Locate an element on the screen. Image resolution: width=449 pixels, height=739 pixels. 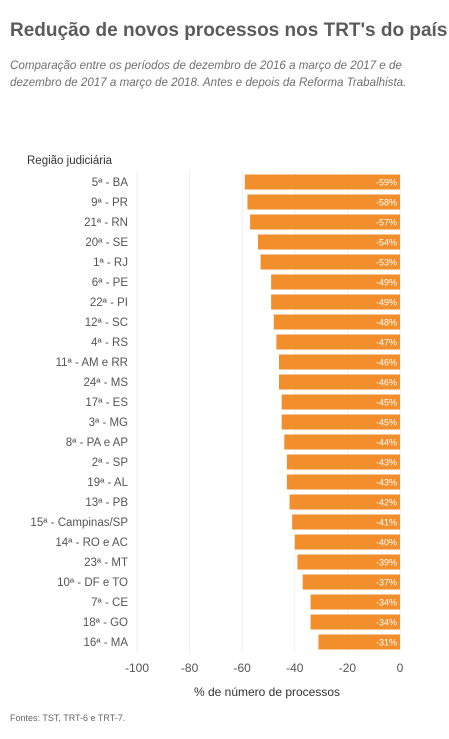
category-label: 2ª - SP is located at coordinates (110, 463).